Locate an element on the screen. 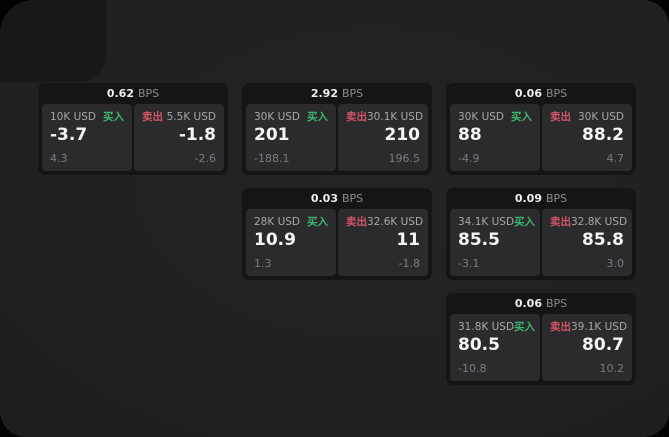  sell-cell-header: 卖出 39.1K USD is located at coordinates (589, 327).